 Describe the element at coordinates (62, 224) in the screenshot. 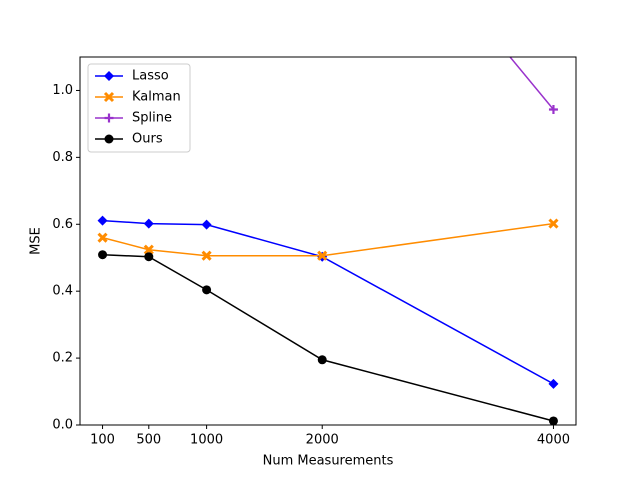

I see `y-tick-label: 0.6` at that location.